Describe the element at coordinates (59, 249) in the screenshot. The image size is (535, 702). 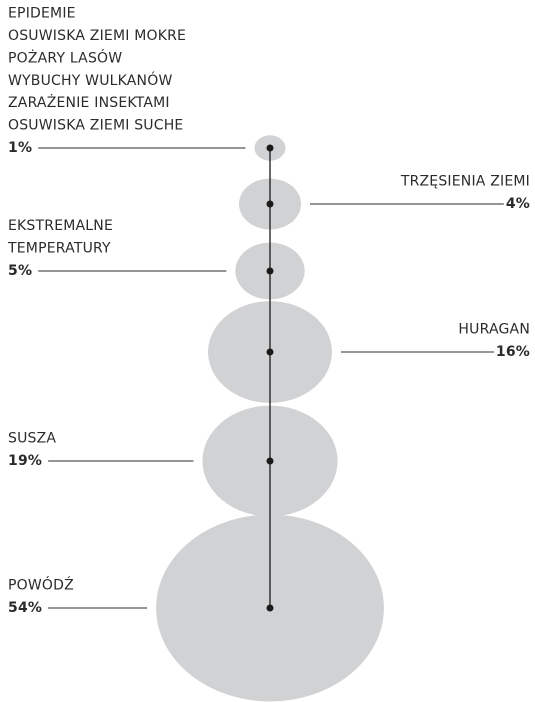
I see `category-label: TEMPERATURY` at that location.